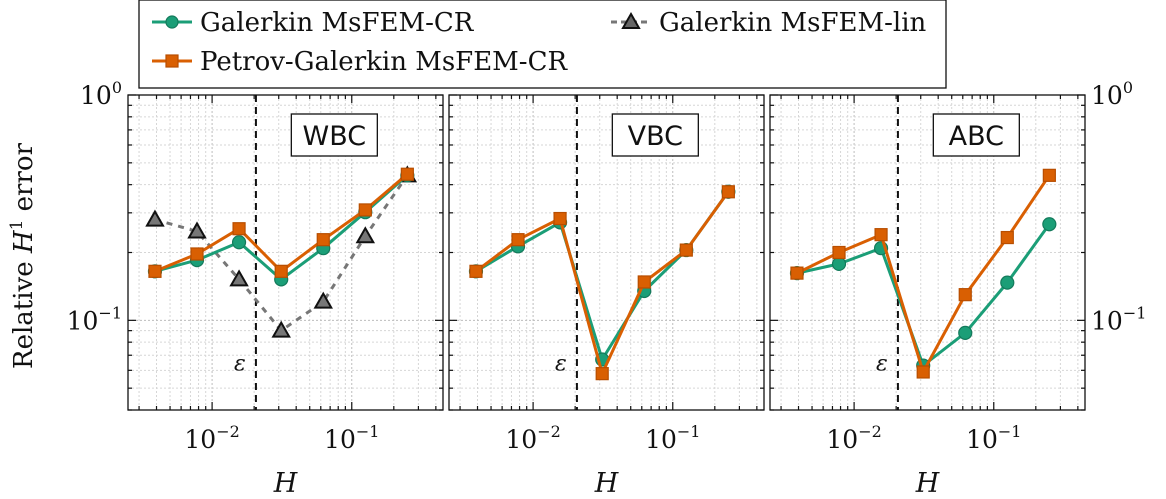 The width and height of the screenshot is (1166, 499). Describe the element at coordinates (172, 61) in the screenshot. I see `legend-marker-square` at that location.